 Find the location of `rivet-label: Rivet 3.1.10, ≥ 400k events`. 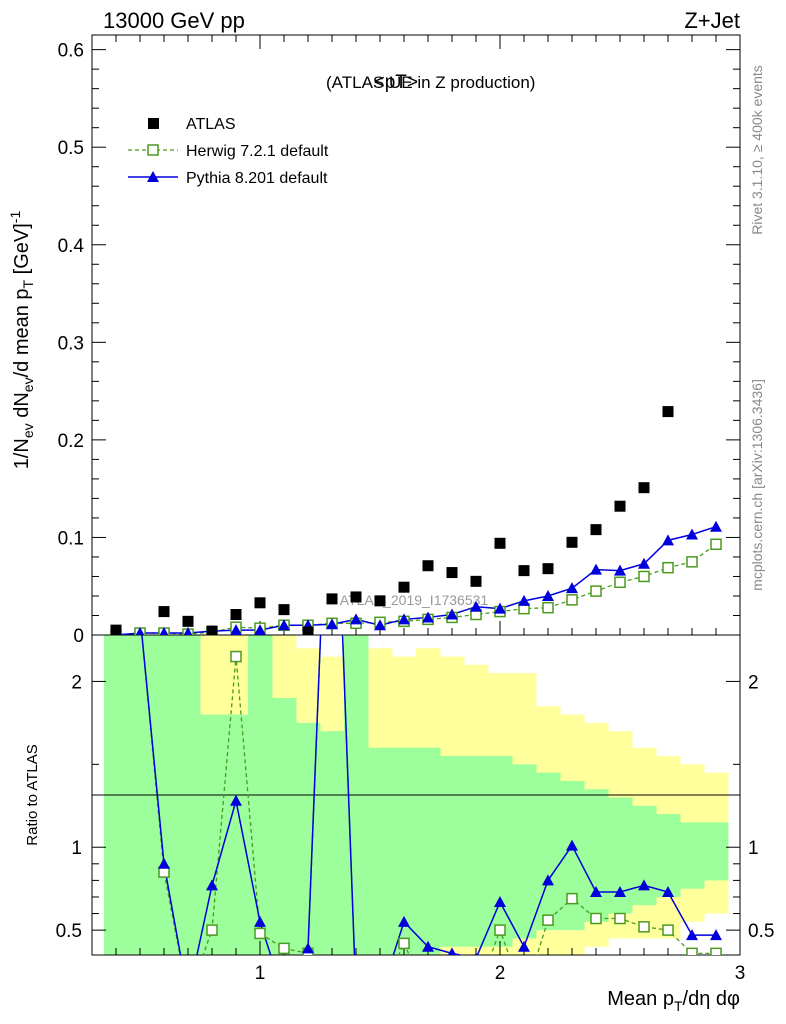

rivet-label: Rivet 3.1.10, ≥ 400k events is located at coordinates (757, 150).